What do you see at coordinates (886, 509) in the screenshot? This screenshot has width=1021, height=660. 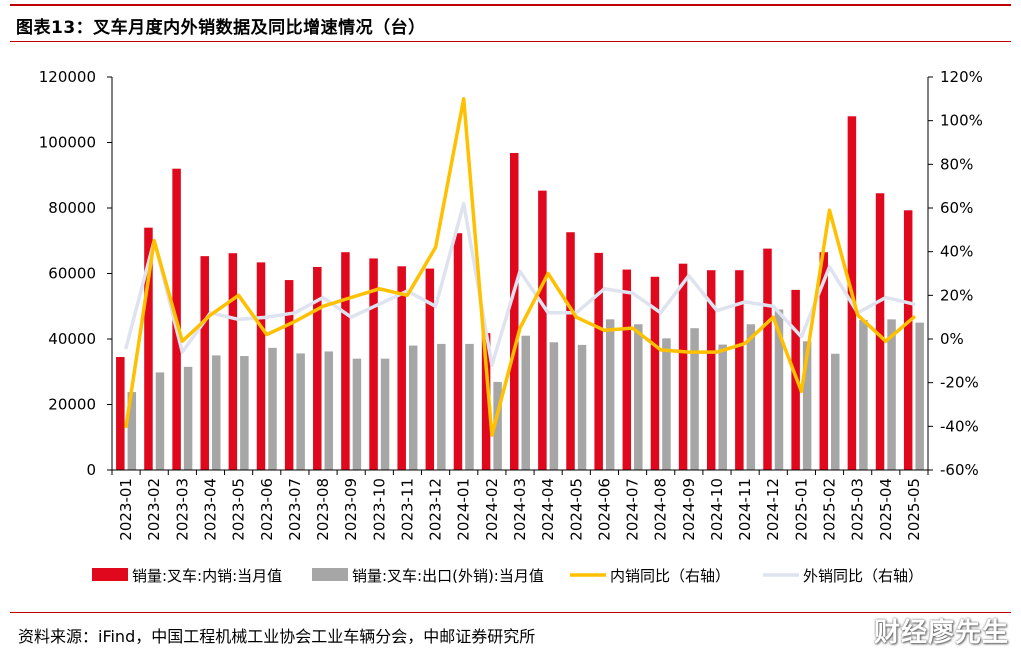 I see `x-axis-tick-label: 2025-04` at bounding box center [886, 509].